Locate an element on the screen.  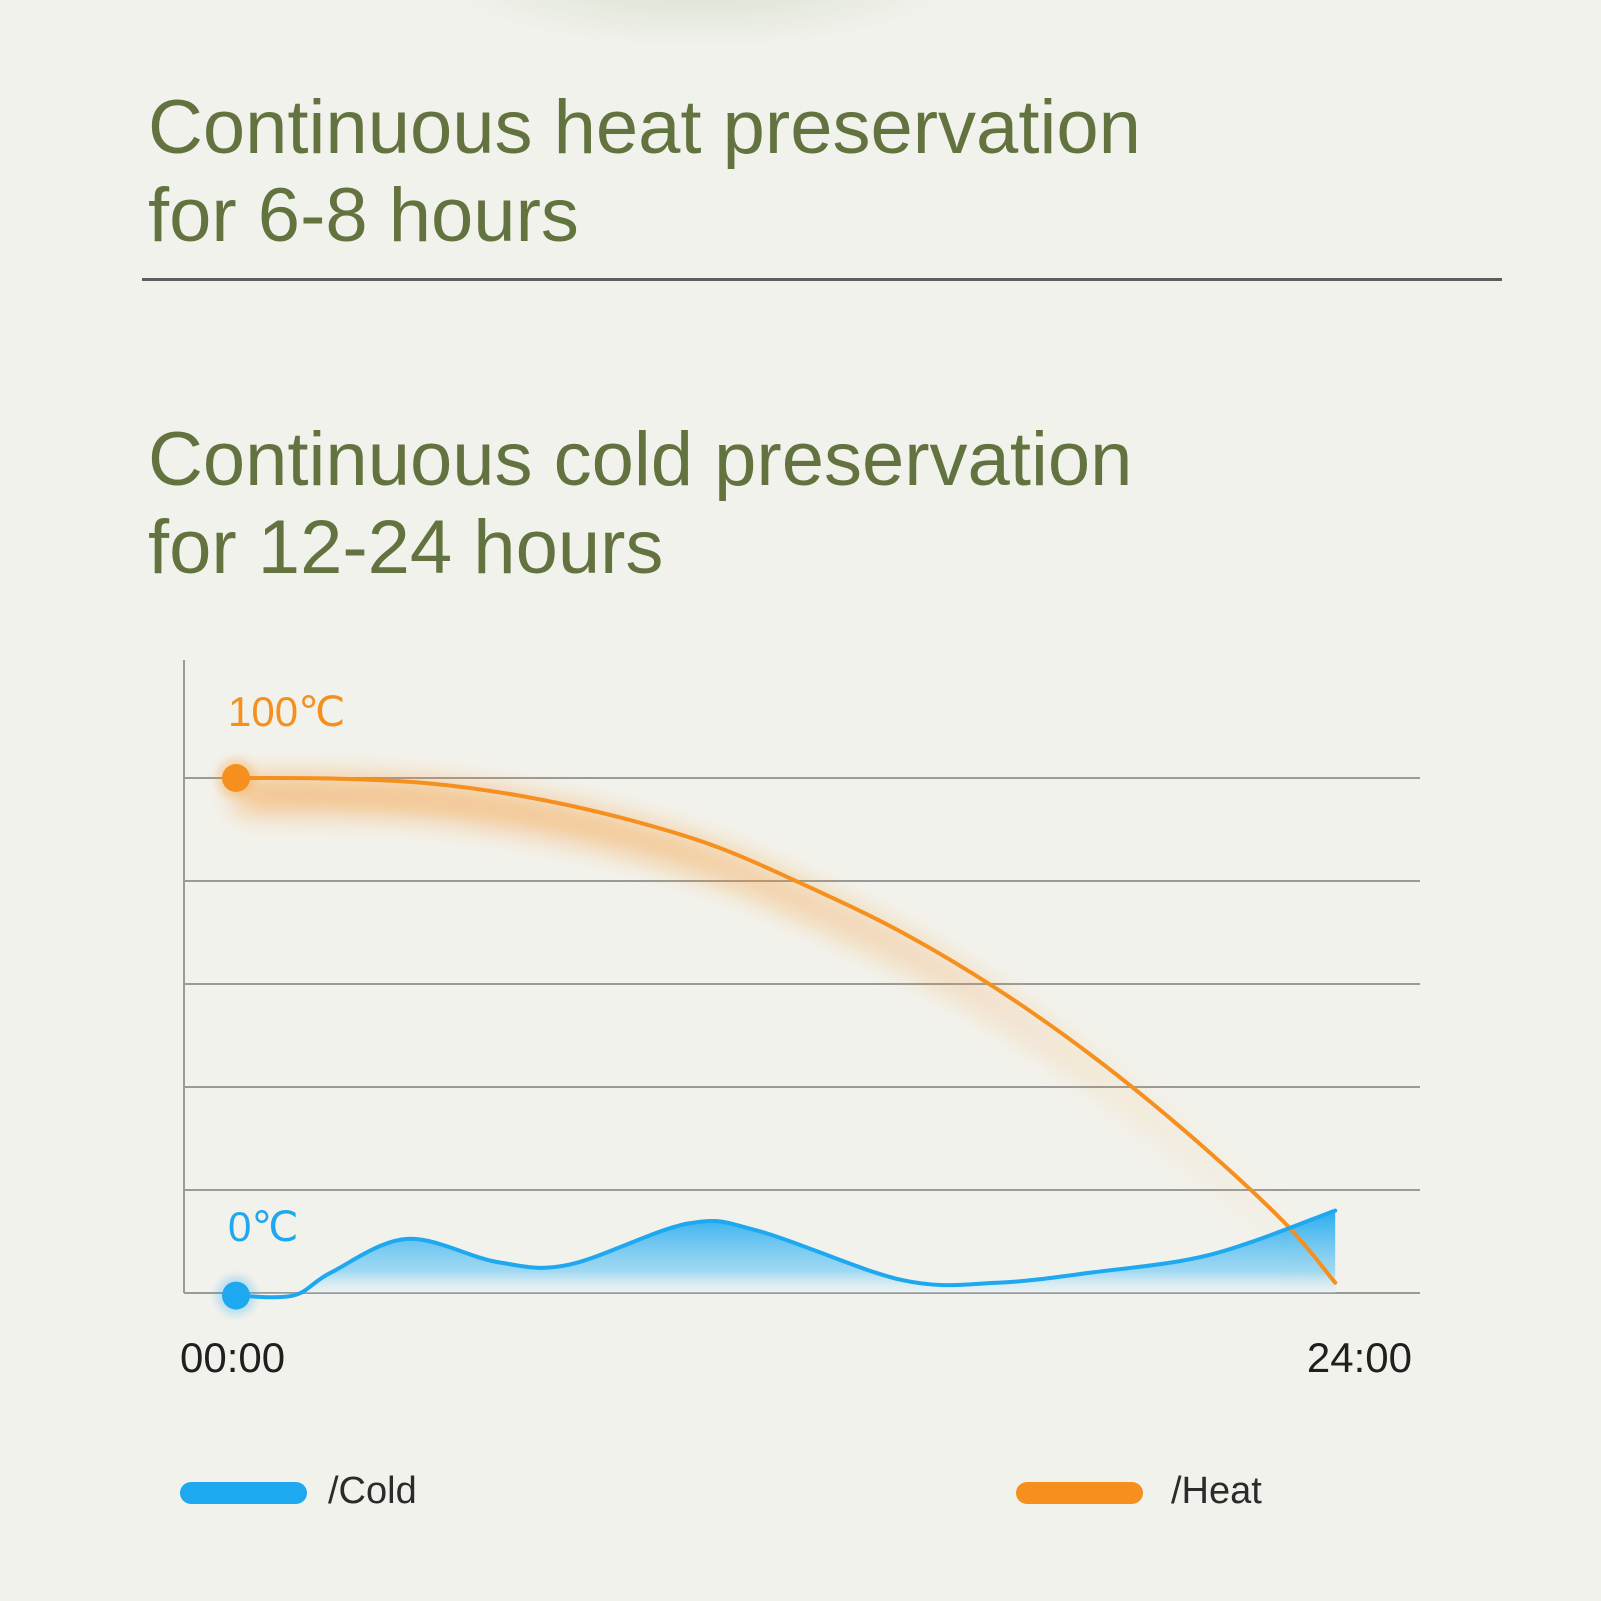
series-markers is located at coordinates (236, 1037).